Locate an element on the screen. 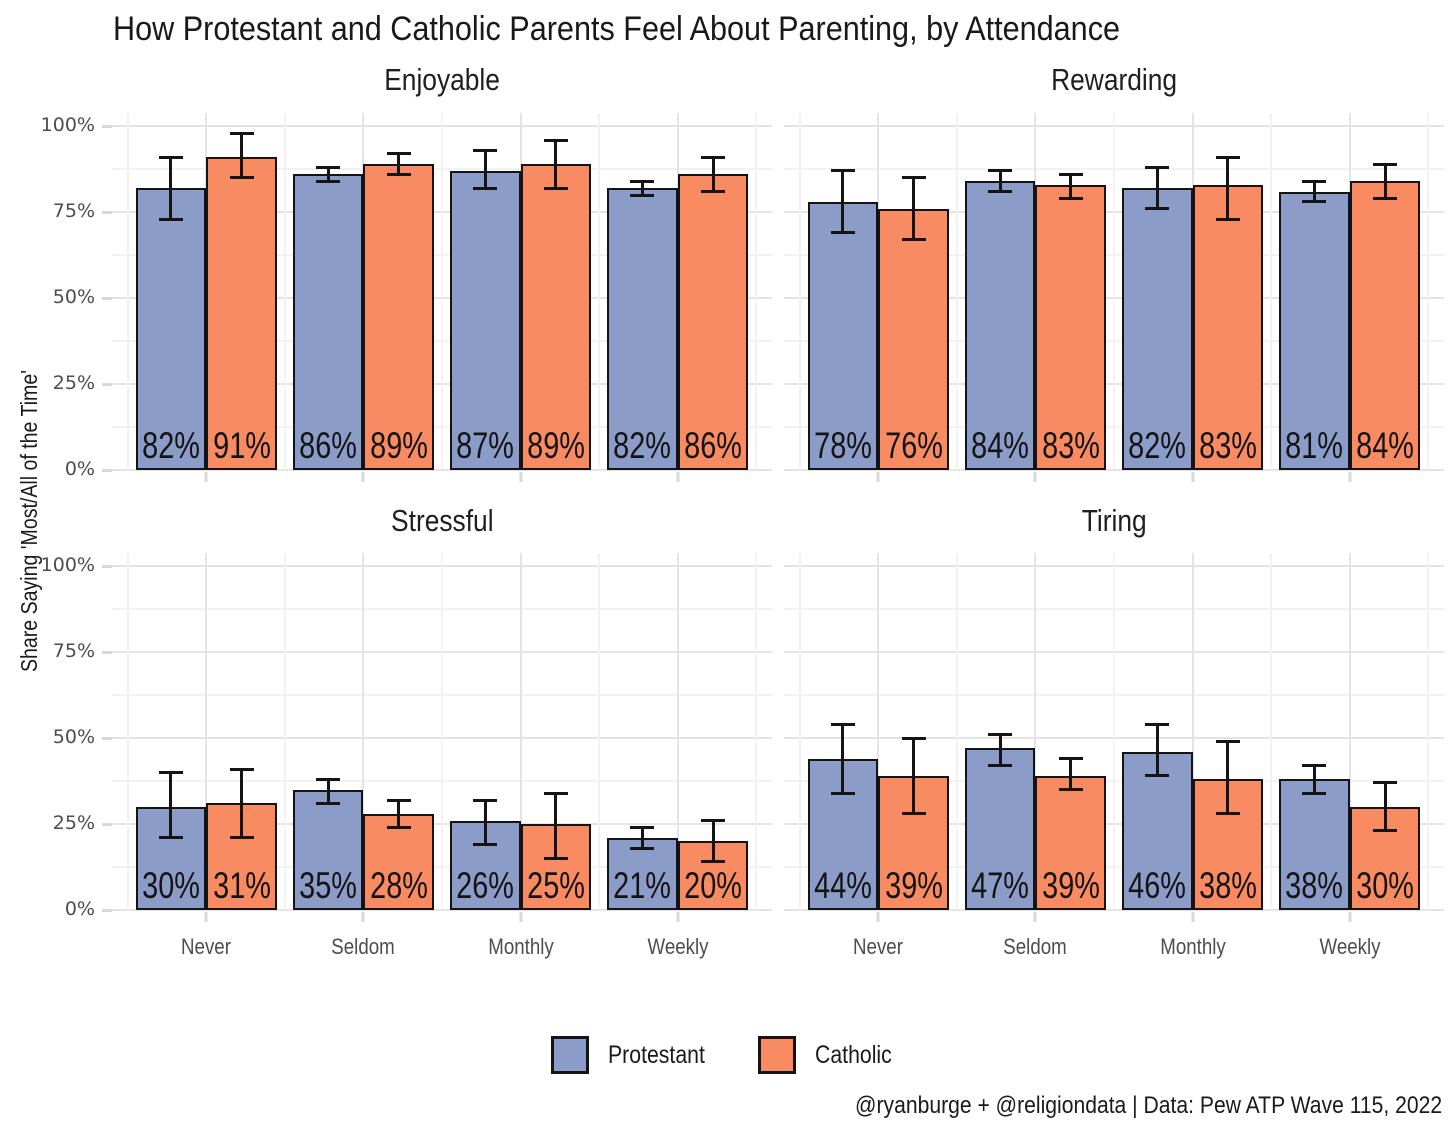 This screenshot has height=1133, width=1456. y-tick-label: 0% is located at coordinates (79, 909).